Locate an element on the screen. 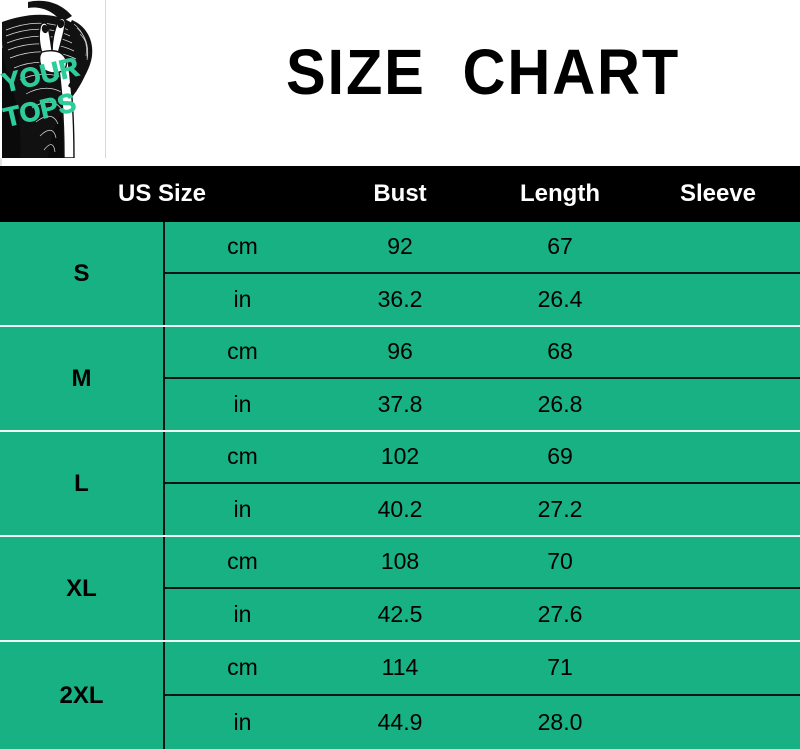  page-title: SIZE CHART is located at coordinates (483, 72).